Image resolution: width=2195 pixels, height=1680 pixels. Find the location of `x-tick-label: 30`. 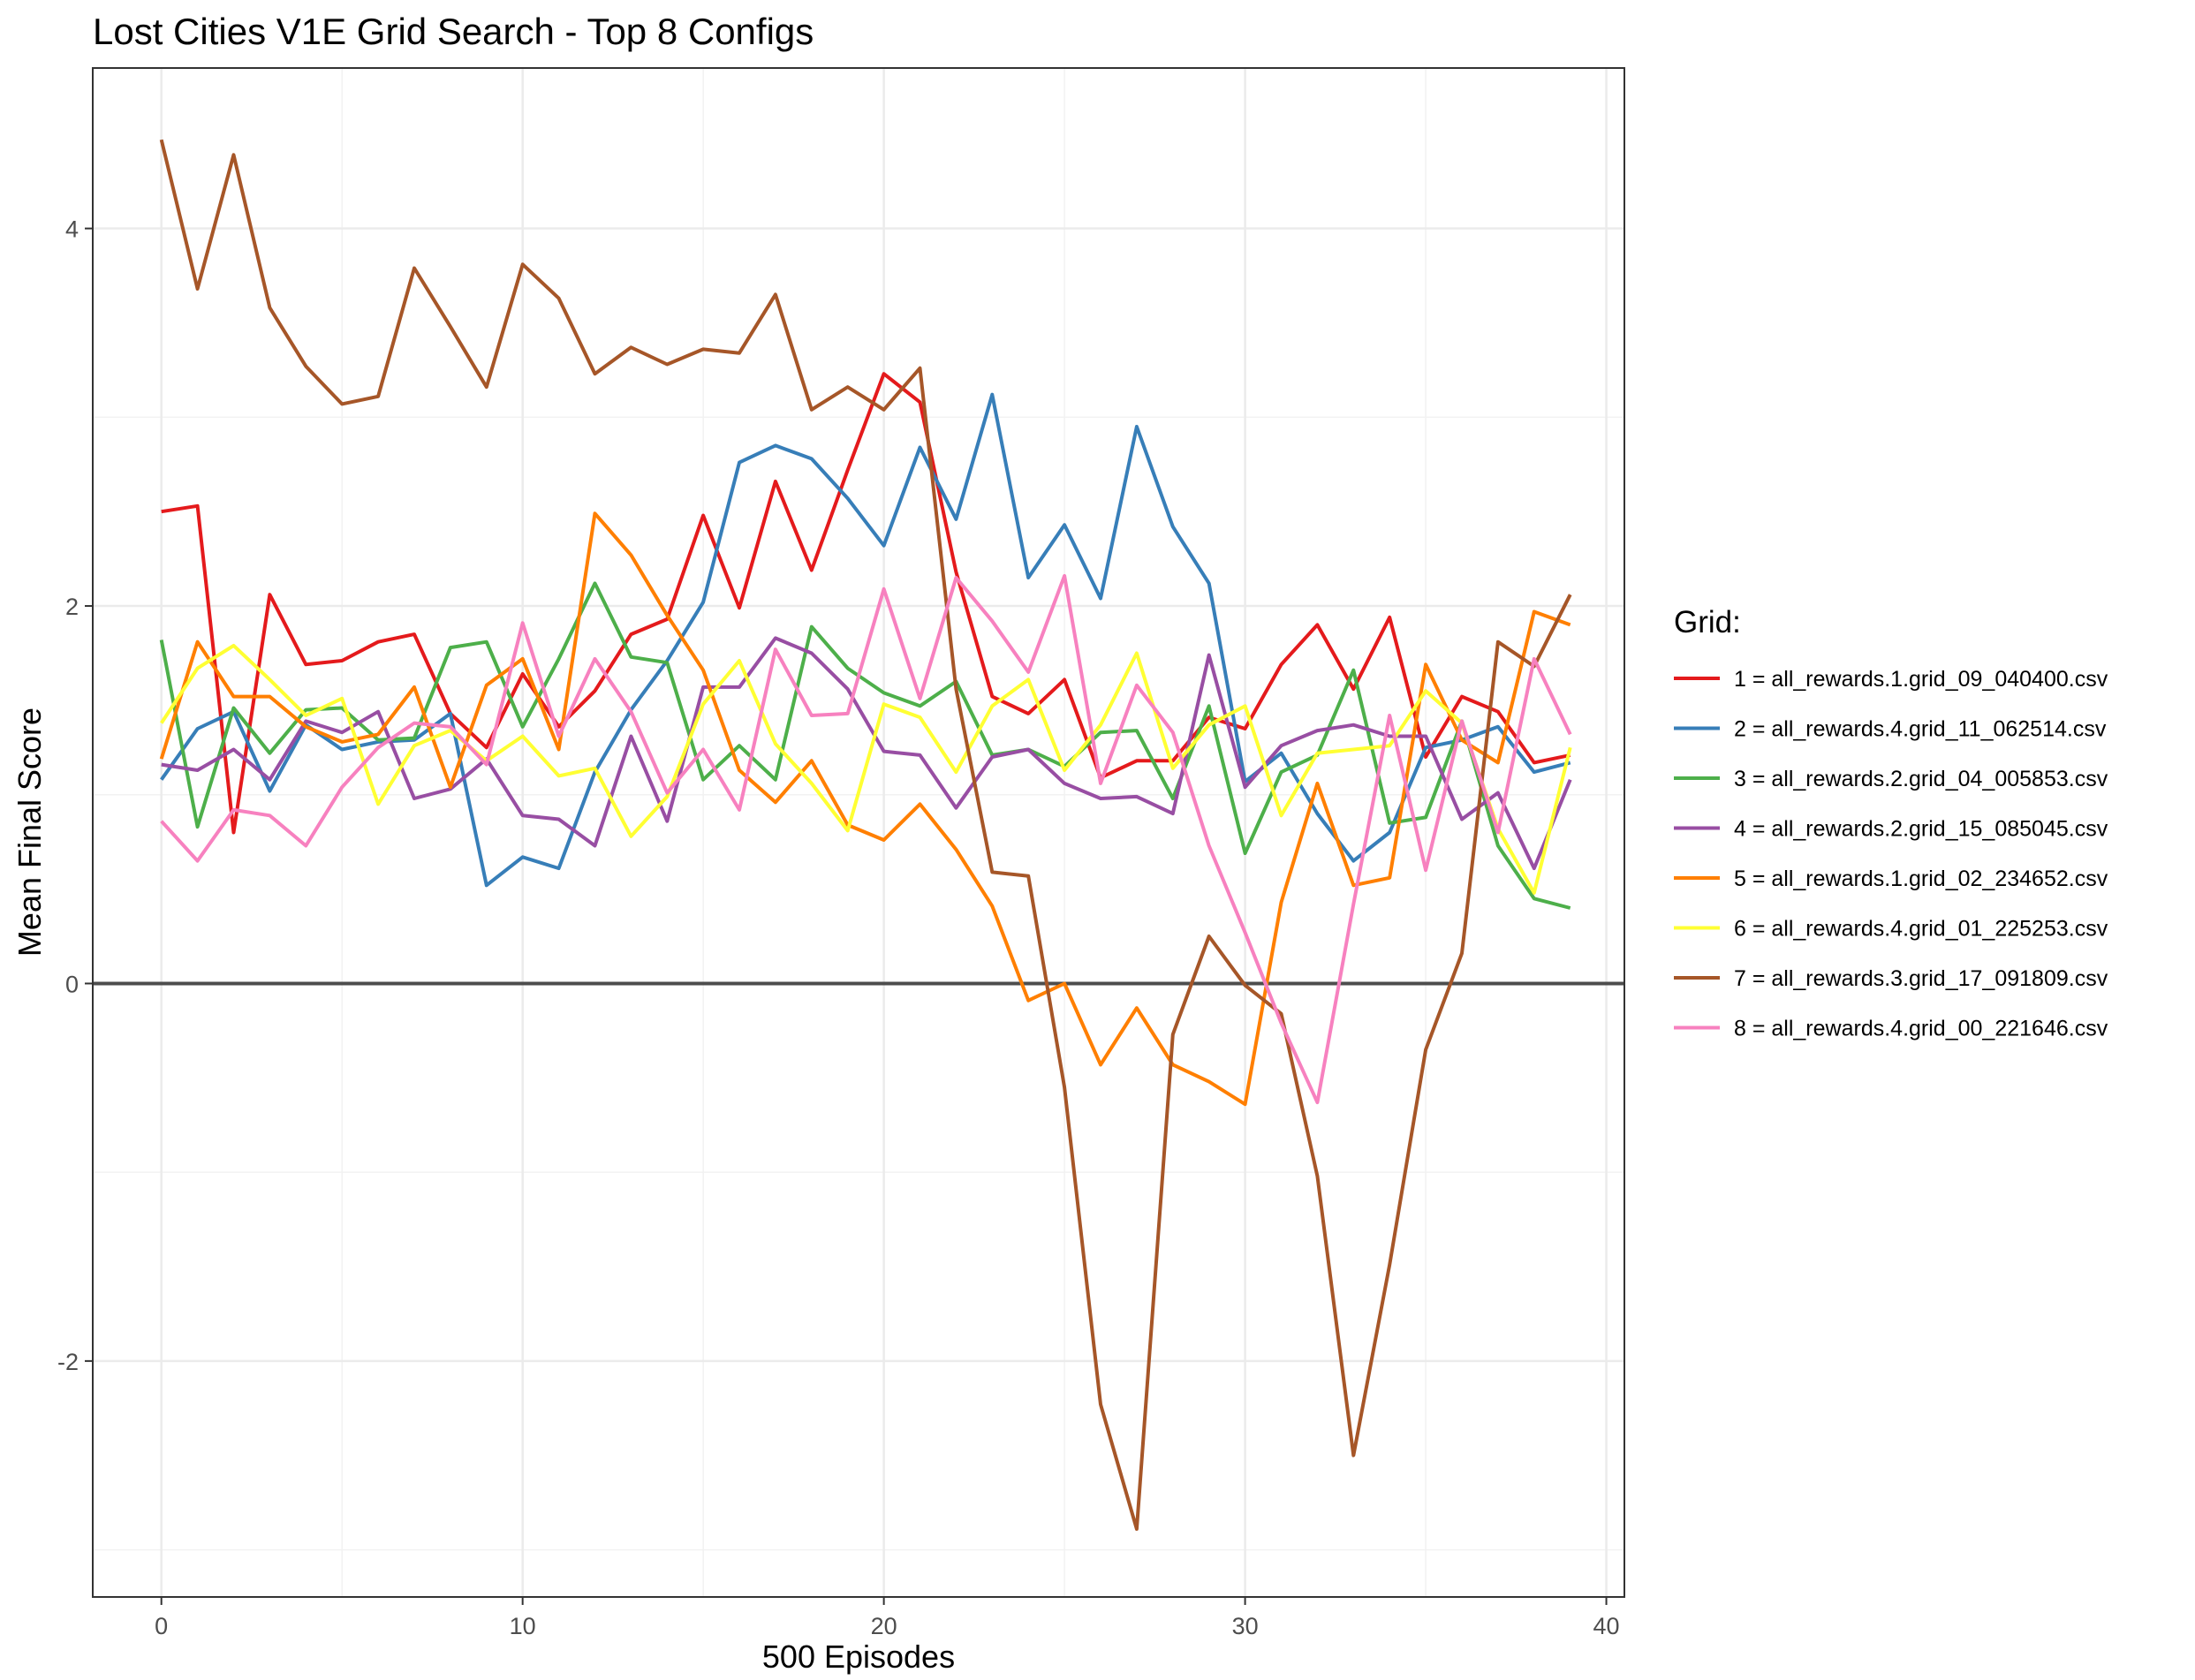

x-tick-label: 30 is located at coordinates (1246, 1626).